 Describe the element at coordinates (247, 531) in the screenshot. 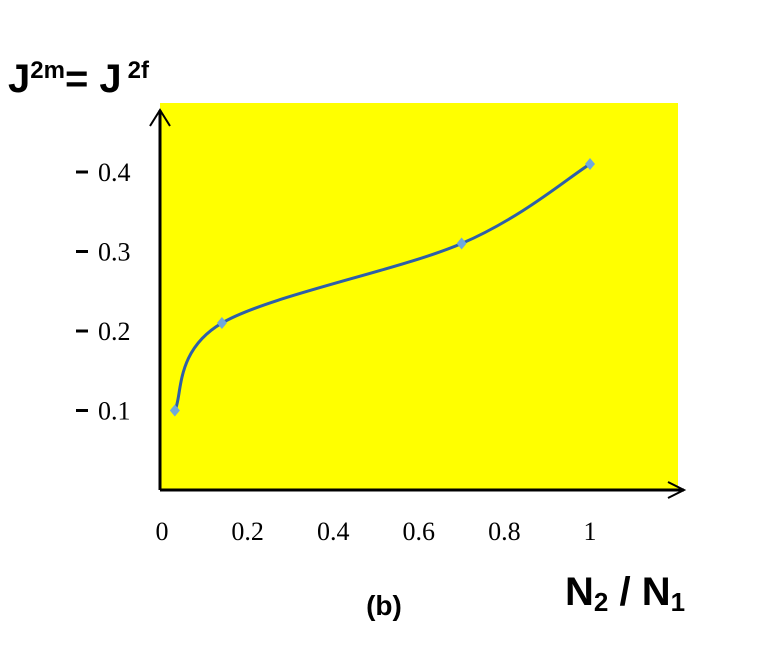

I see `x-tick-label: 0.2` at that location.